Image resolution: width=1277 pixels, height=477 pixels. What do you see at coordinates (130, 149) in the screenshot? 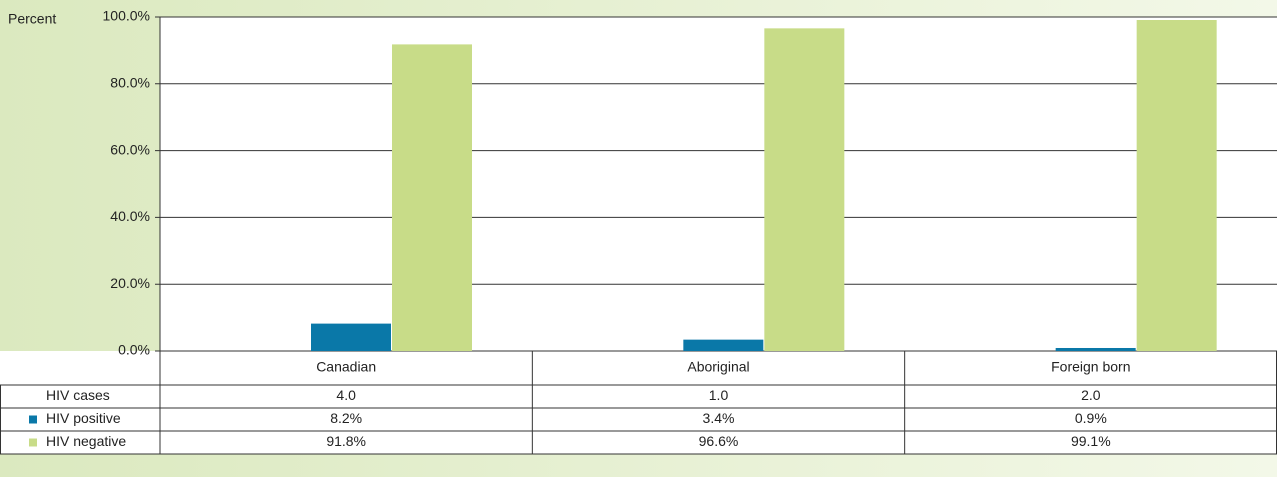
I see `y-tick-label: 60.0%` at bounding box center [130, 149].